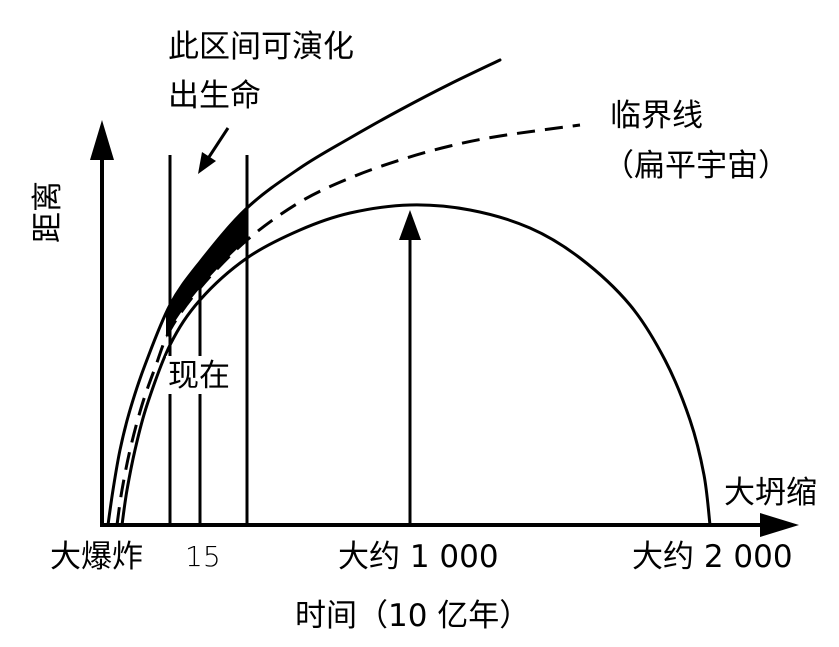 This screenshot has width=839, height=647. I want to click on life-region-label-line2: 出生命, so click(214, 96).